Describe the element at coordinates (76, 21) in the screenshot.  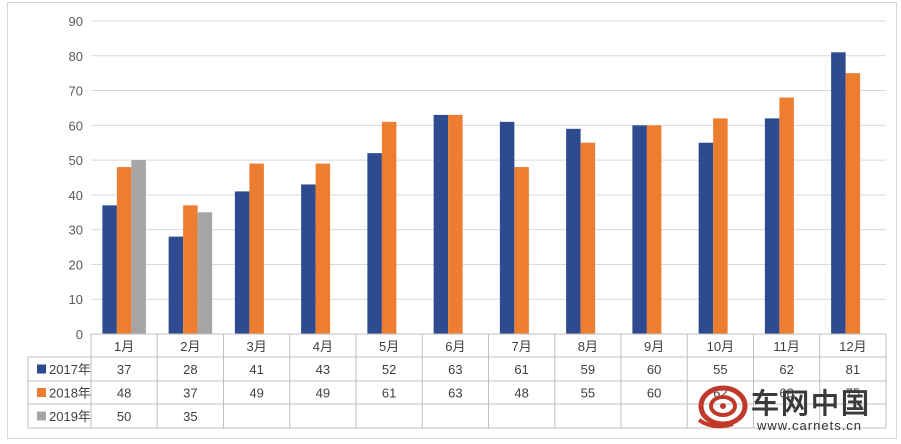
I see `y-tick-label: 90` at that location.